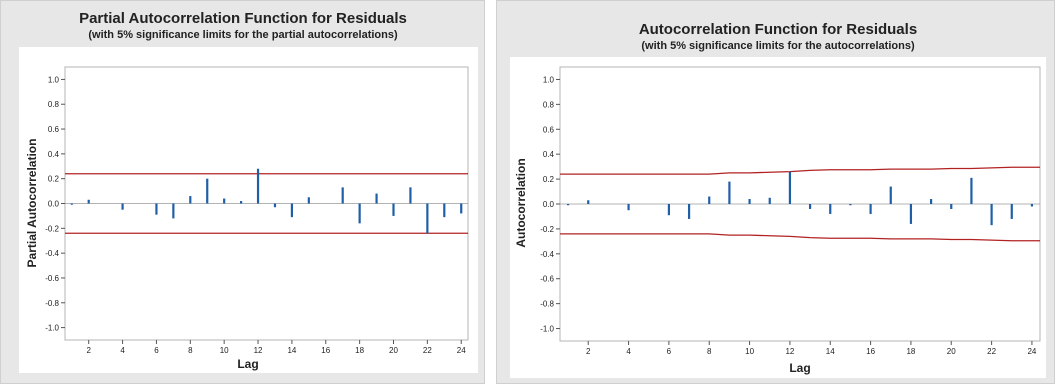  Describe the element at coordinates (521, 202) in the screenshot. I see `y-axis-title: Autocorrelation` at that location.